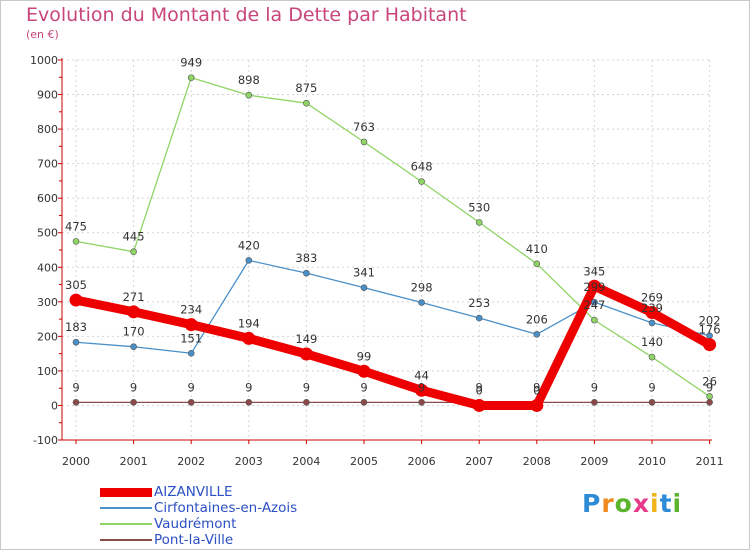  Describe the element at coordinates (479, 207) in the screenshot. I see `data-label: 530` at that location.